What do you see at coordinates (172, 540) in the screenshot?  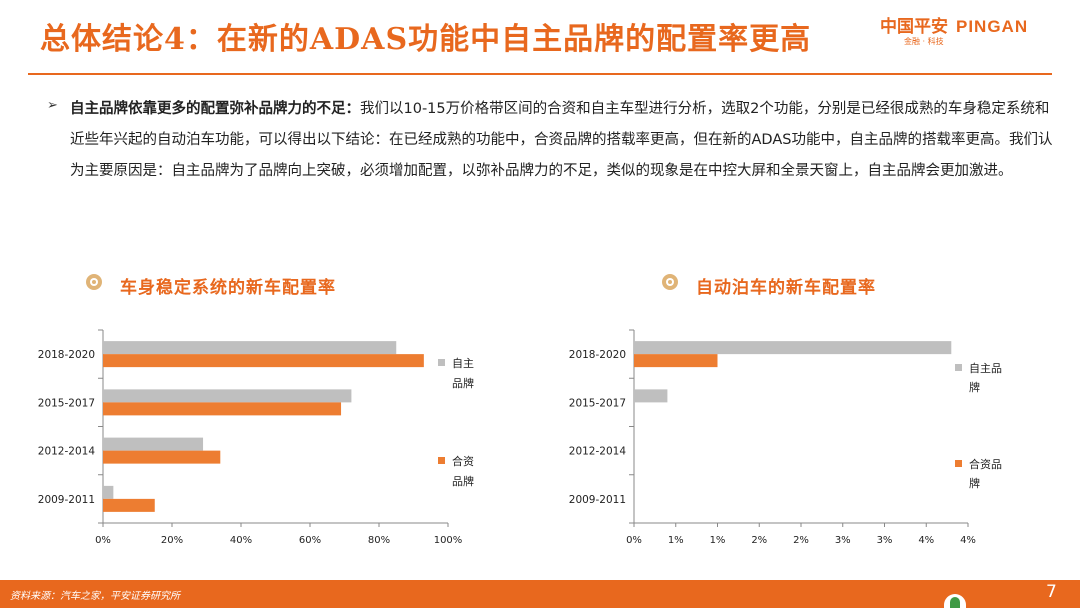 I see `x-tick-label: 20%` at bounding box center [172, 540].